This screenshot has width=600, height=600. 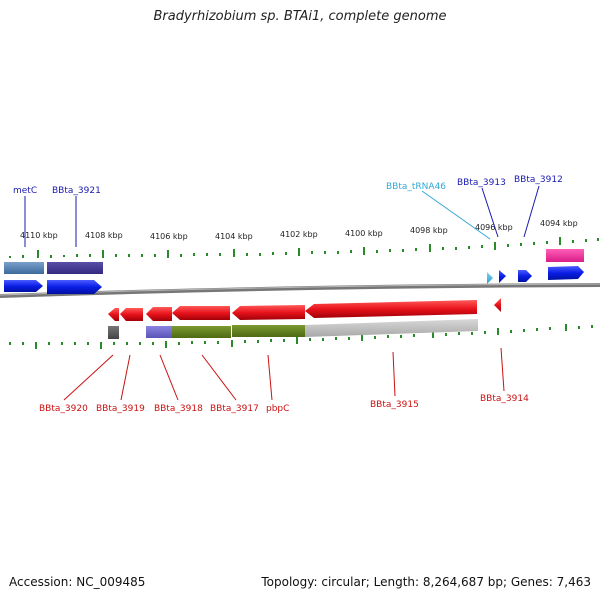 What do you see at coordinates (268, 312) in the screenshot?
I see `gene-pbpc` at bounding box center [268, 312].